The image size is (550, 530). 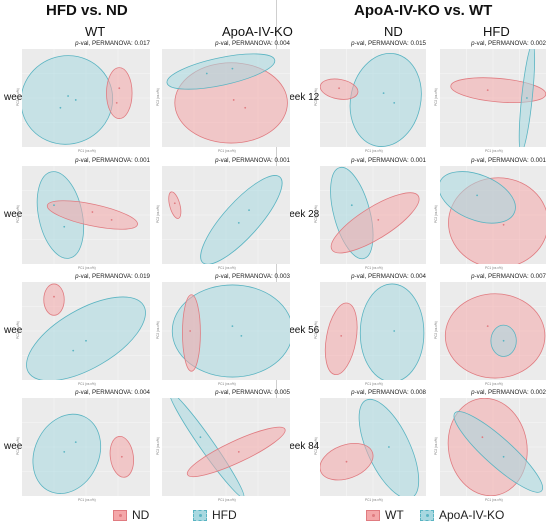 What do you see at coordinates (120, 515) in the screenshot?
I see `legend-swatch-red` at bounding box center [120, 515].